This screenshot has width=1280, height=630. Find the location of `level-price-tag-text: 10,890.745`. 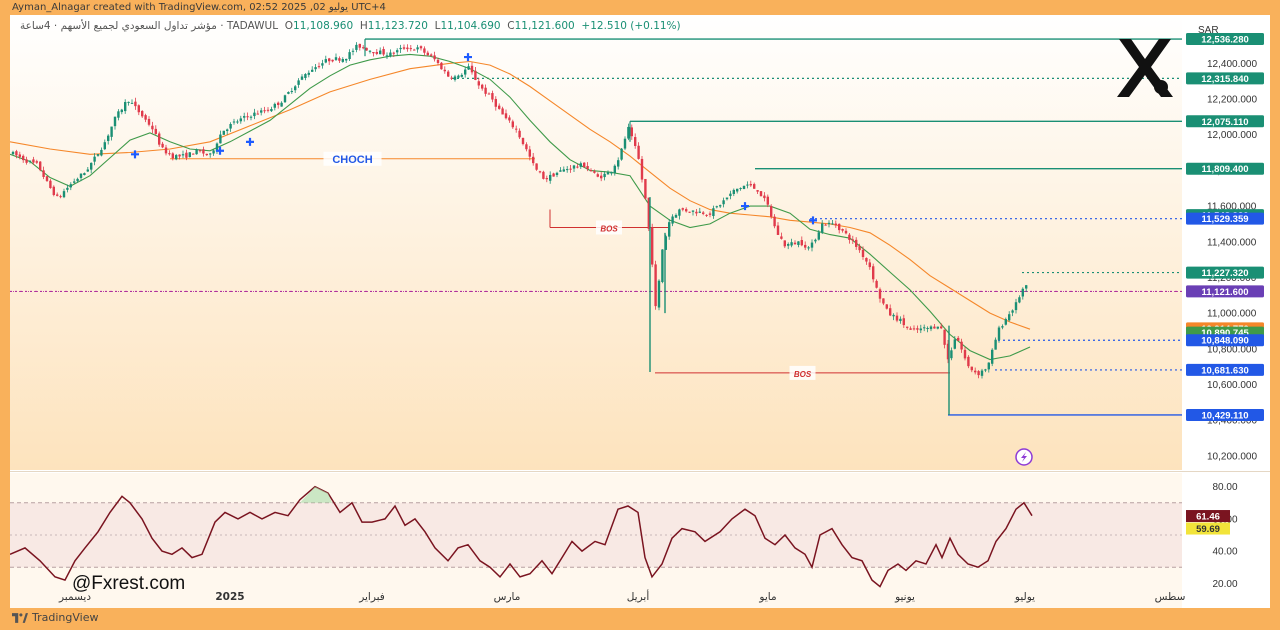

level-price-tag-text: 10,890.745 is located at coordinates (1225, 333).